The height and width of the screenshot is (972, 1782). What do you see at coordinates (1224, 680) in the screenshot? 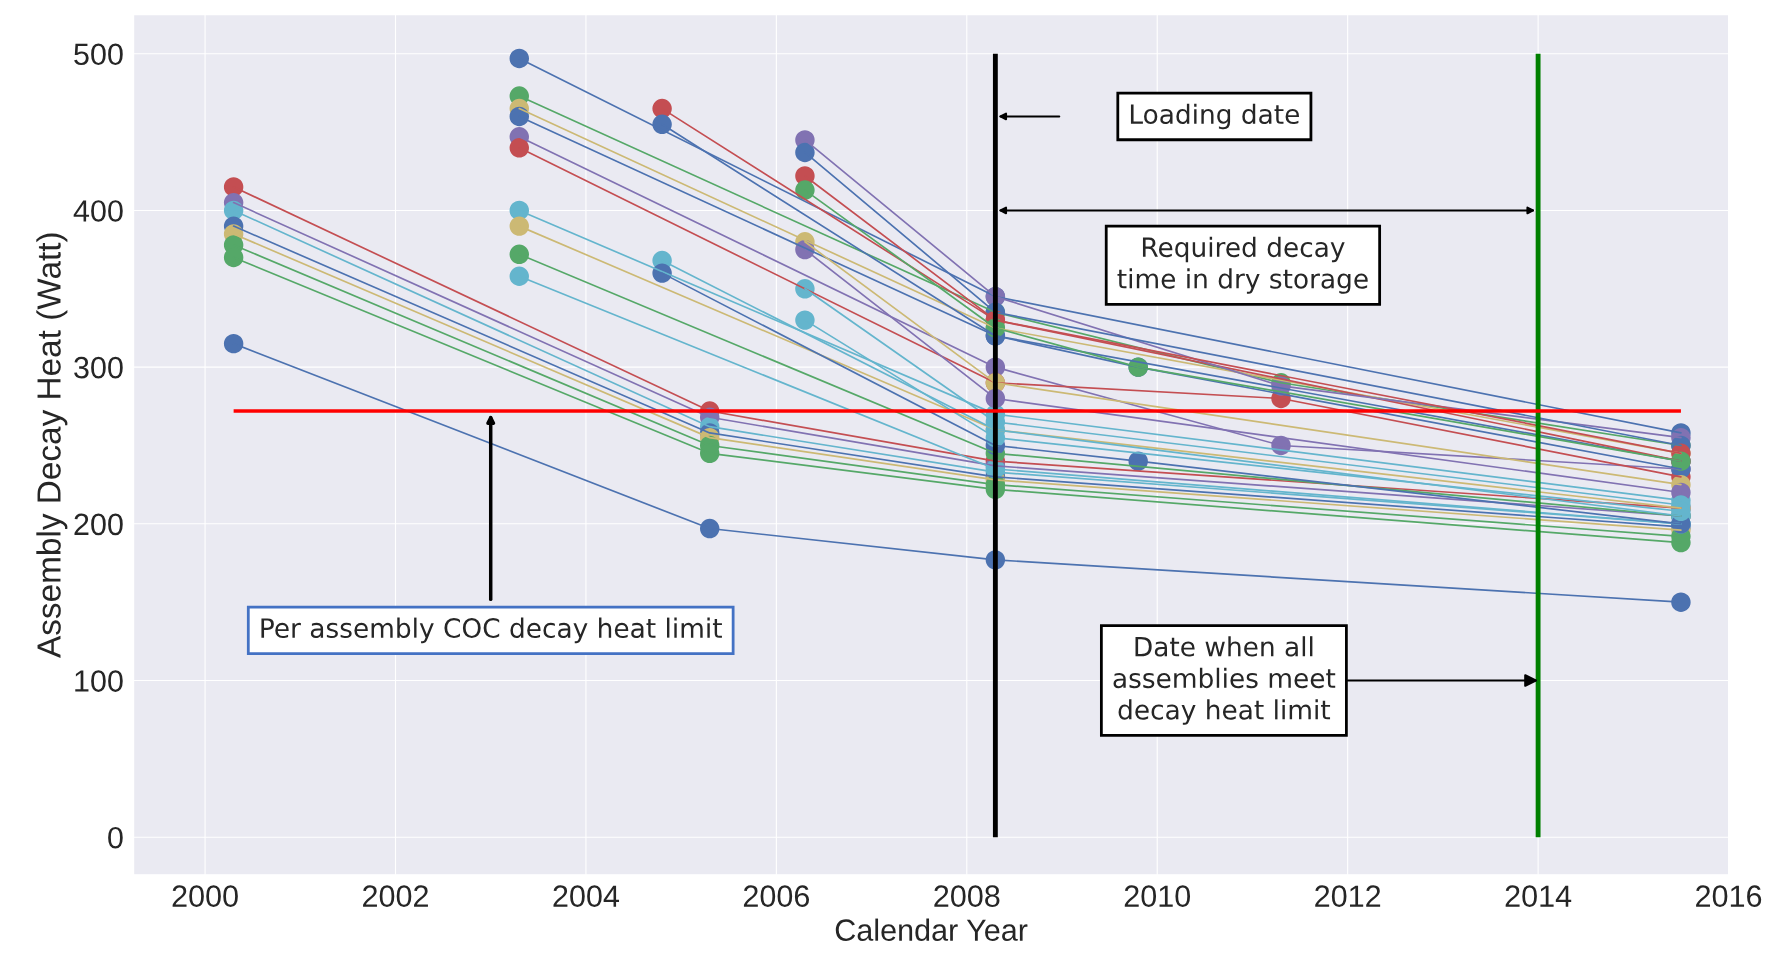
I see `annotation: Date when all assemblies meet decay heat limit` at bounding box center [1224, 680].